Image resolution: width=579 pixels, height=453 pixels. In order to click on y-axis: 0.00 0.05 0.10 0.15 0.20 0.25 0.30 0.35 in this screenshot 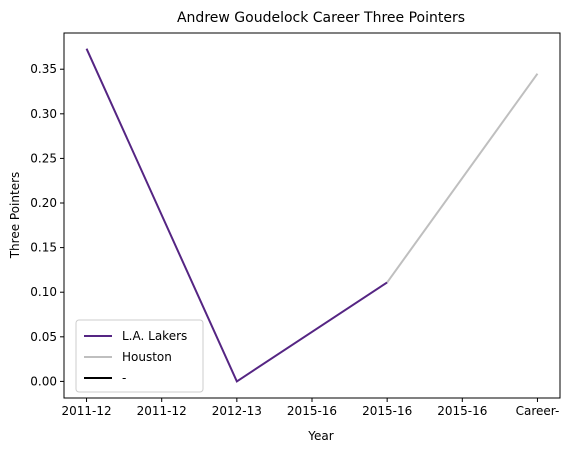, I will do `click(47, 225)`.